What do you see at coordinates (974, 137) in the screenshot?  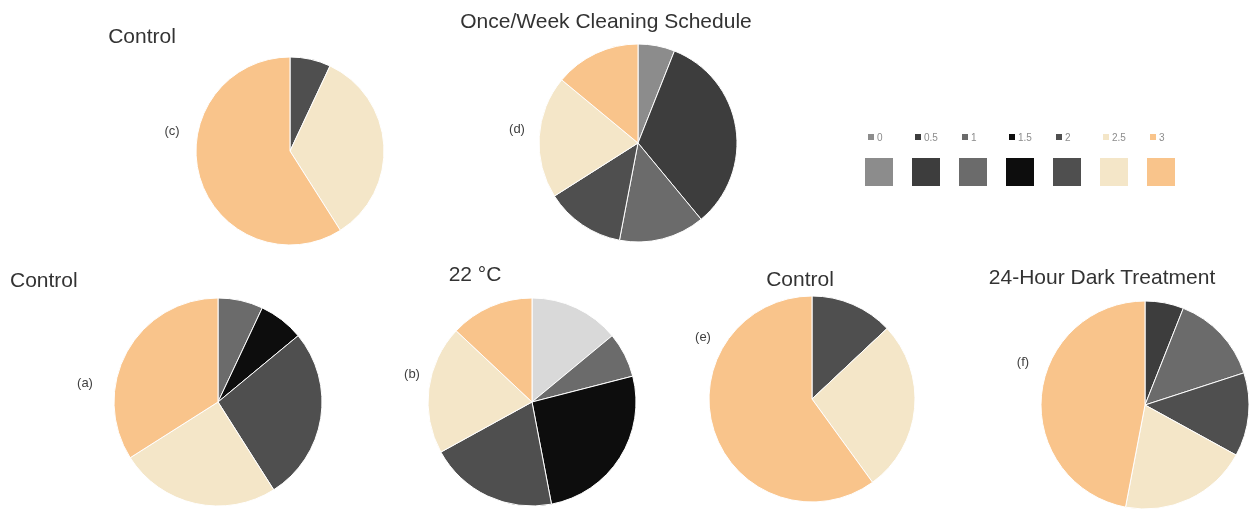 I see `legend-label: 1` at bounding box center [974, 137].